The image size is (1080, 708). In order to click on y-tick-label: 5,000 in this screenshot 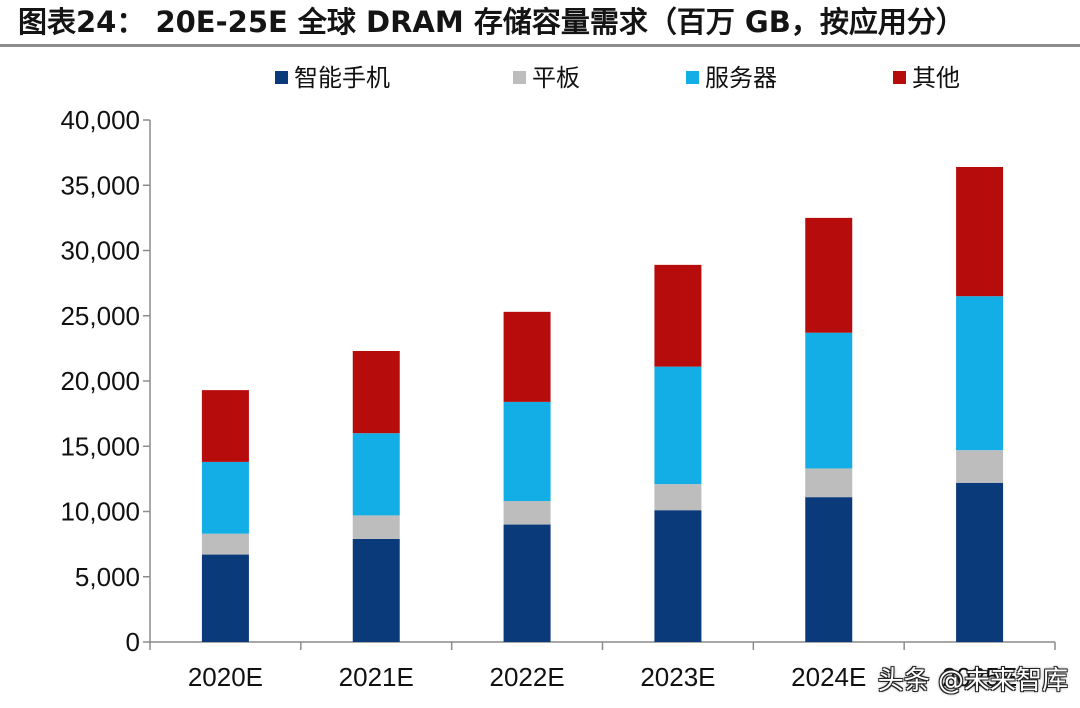, I will do `click(107, 577)`.